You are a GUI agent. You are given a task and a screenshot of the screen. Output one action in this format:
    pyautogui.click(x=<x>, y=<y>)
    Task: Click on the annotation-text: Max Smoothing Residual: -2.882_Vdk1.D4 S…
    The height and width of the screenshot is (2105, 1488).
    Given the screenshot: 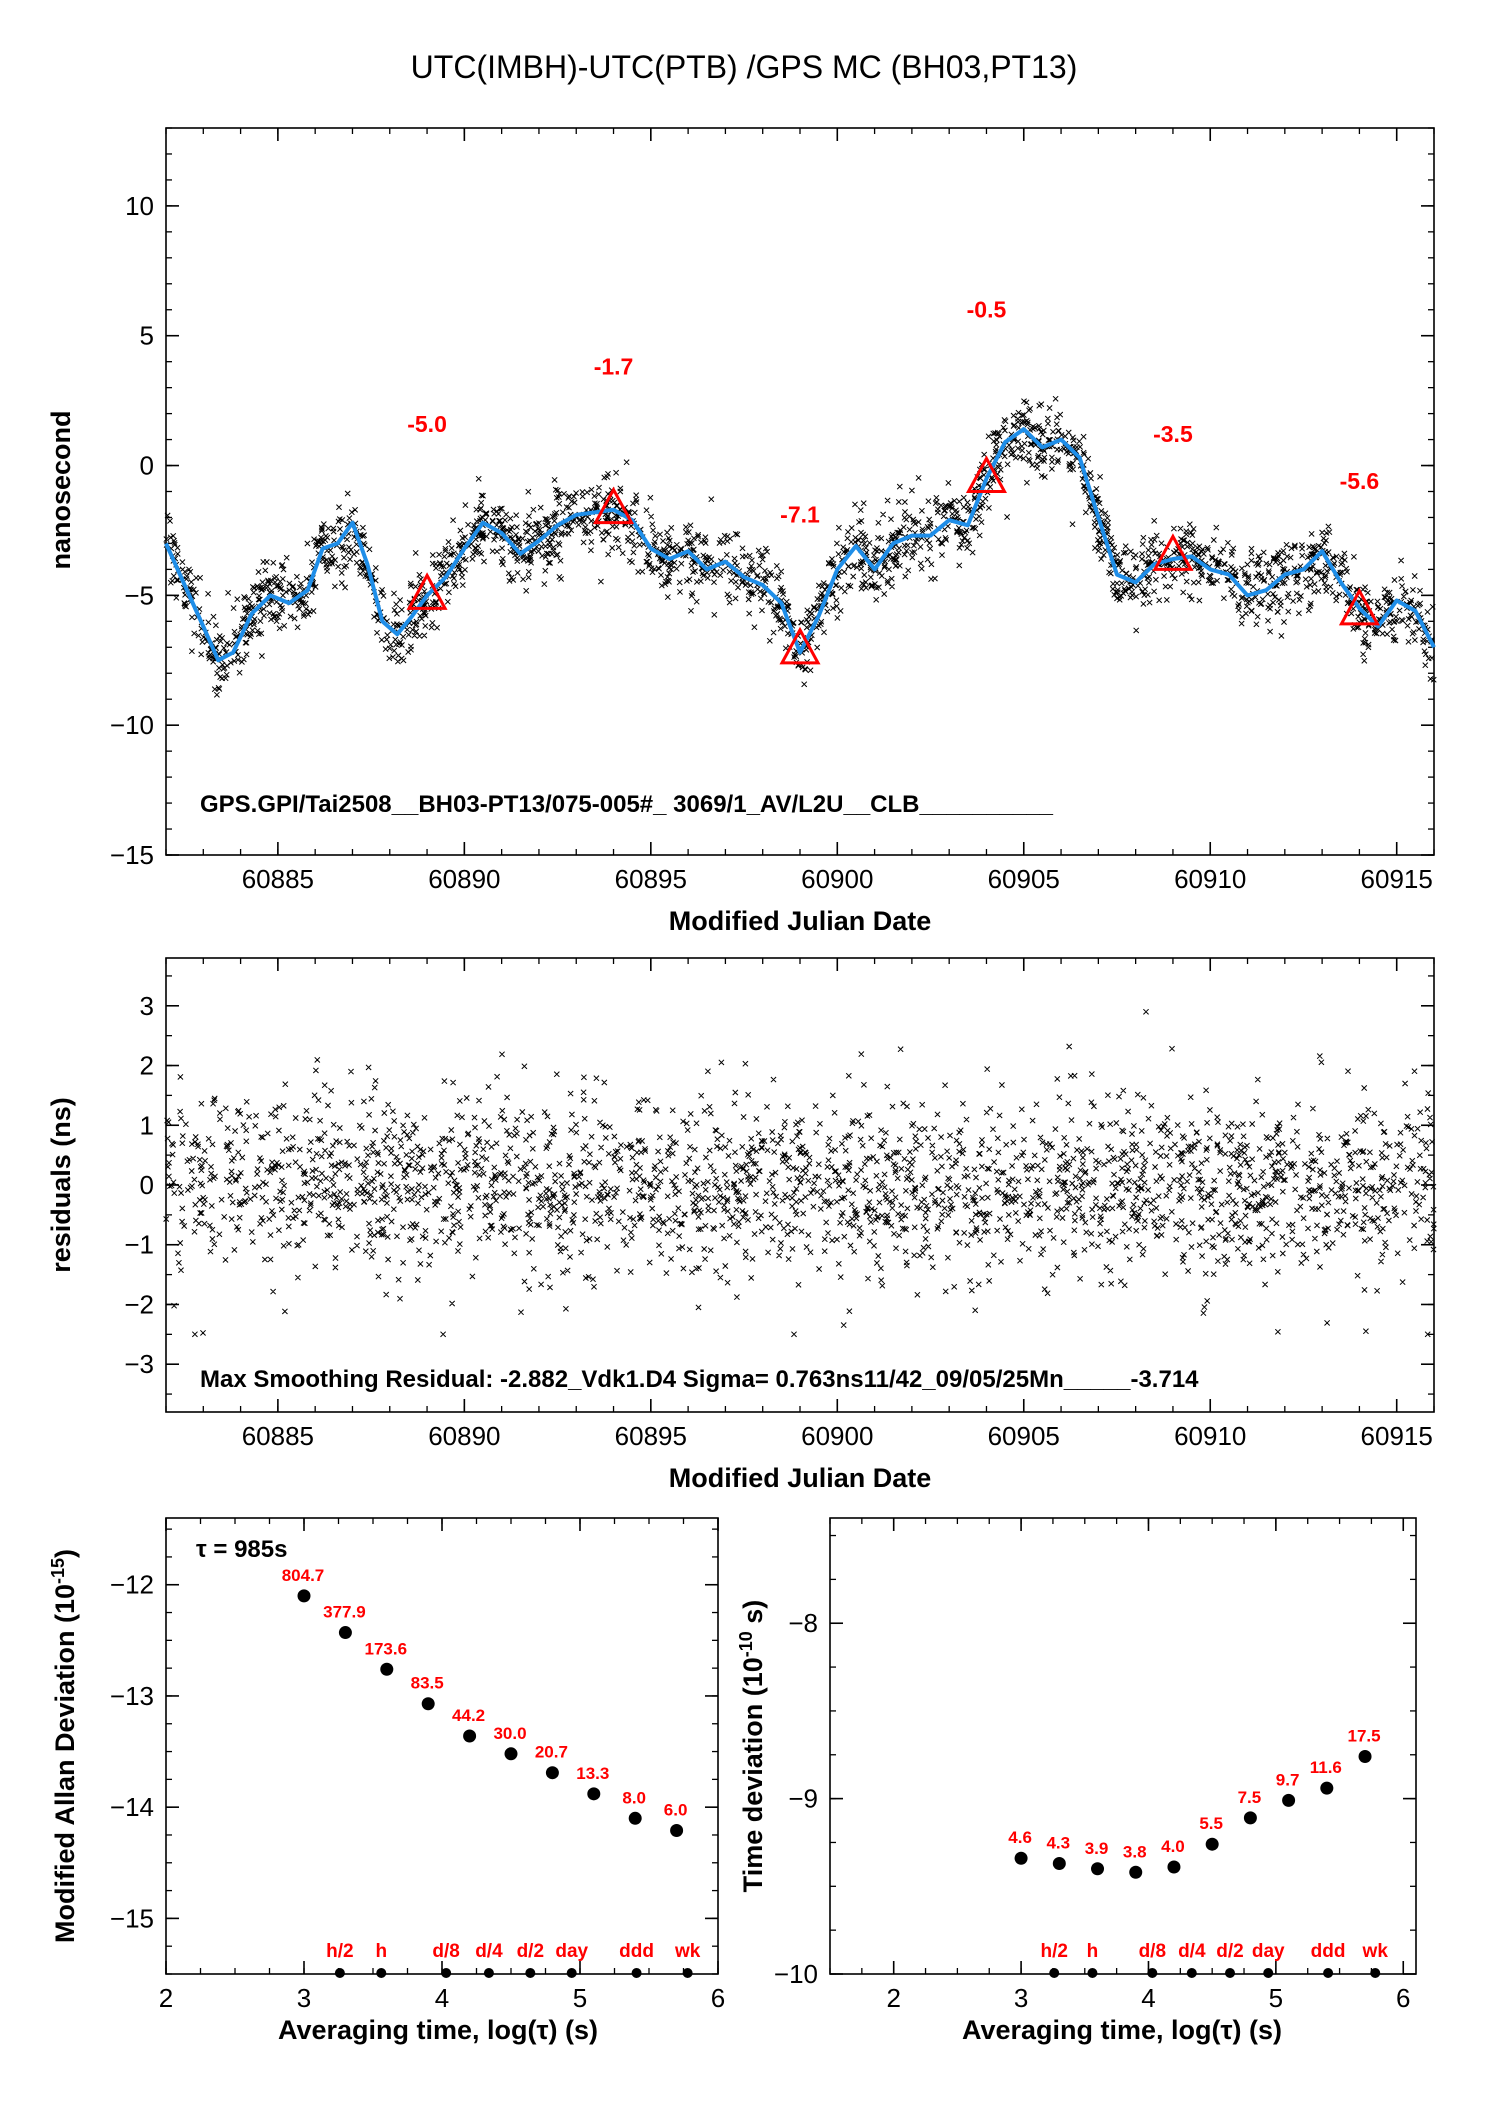 What is the action you would take?
    pyautogui.click(x=699, y=1379)
    